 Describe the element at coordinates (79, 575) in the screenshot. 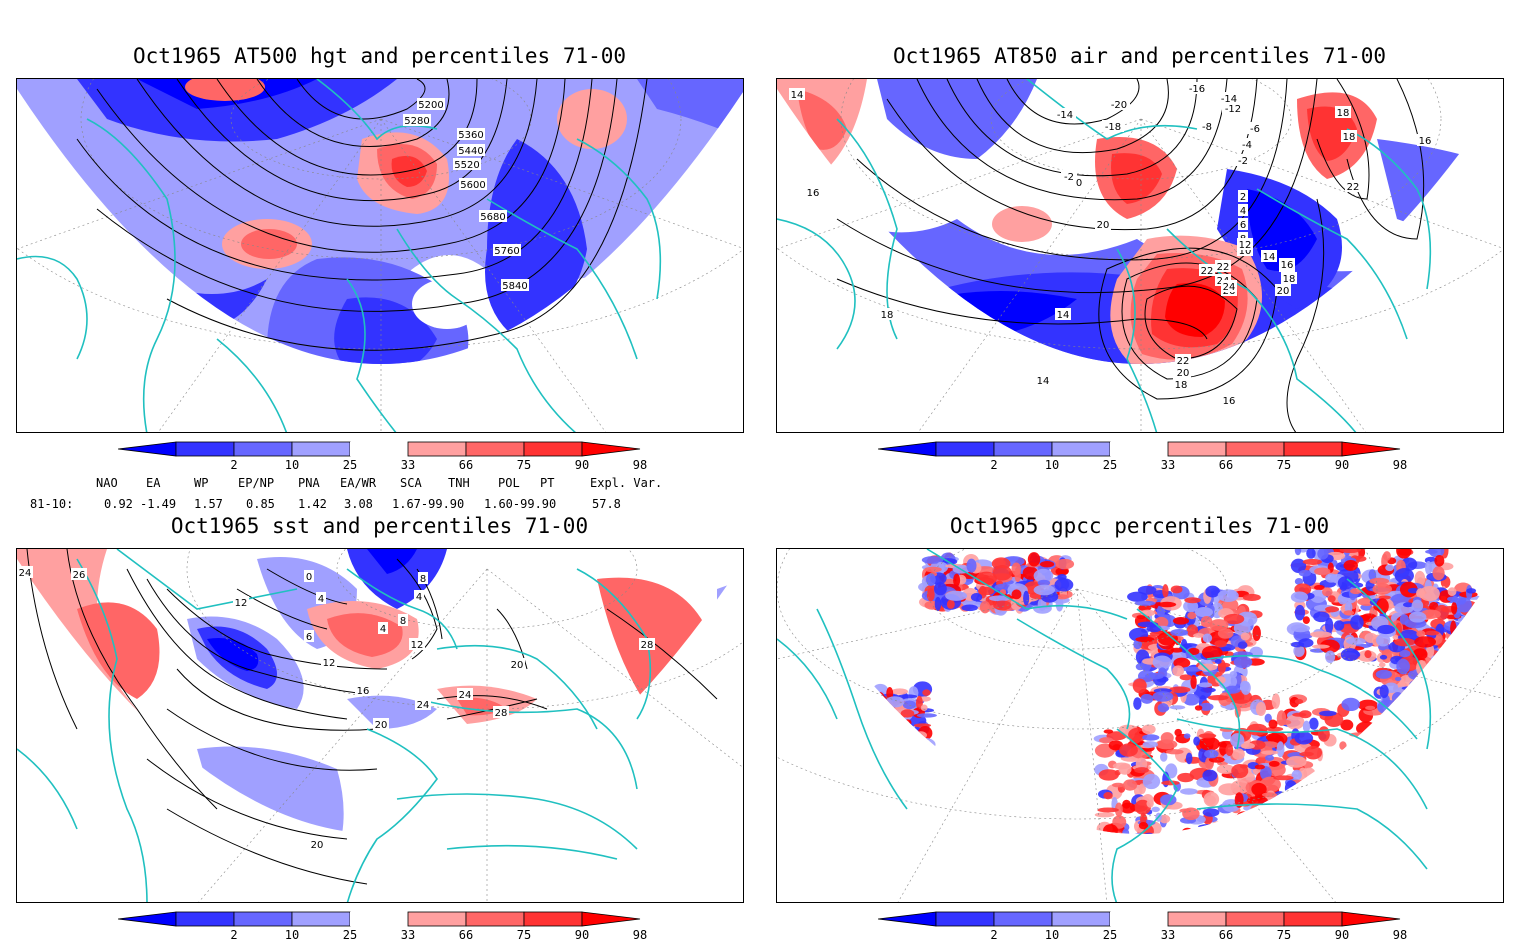

I see `contour-label: 26` at that location.